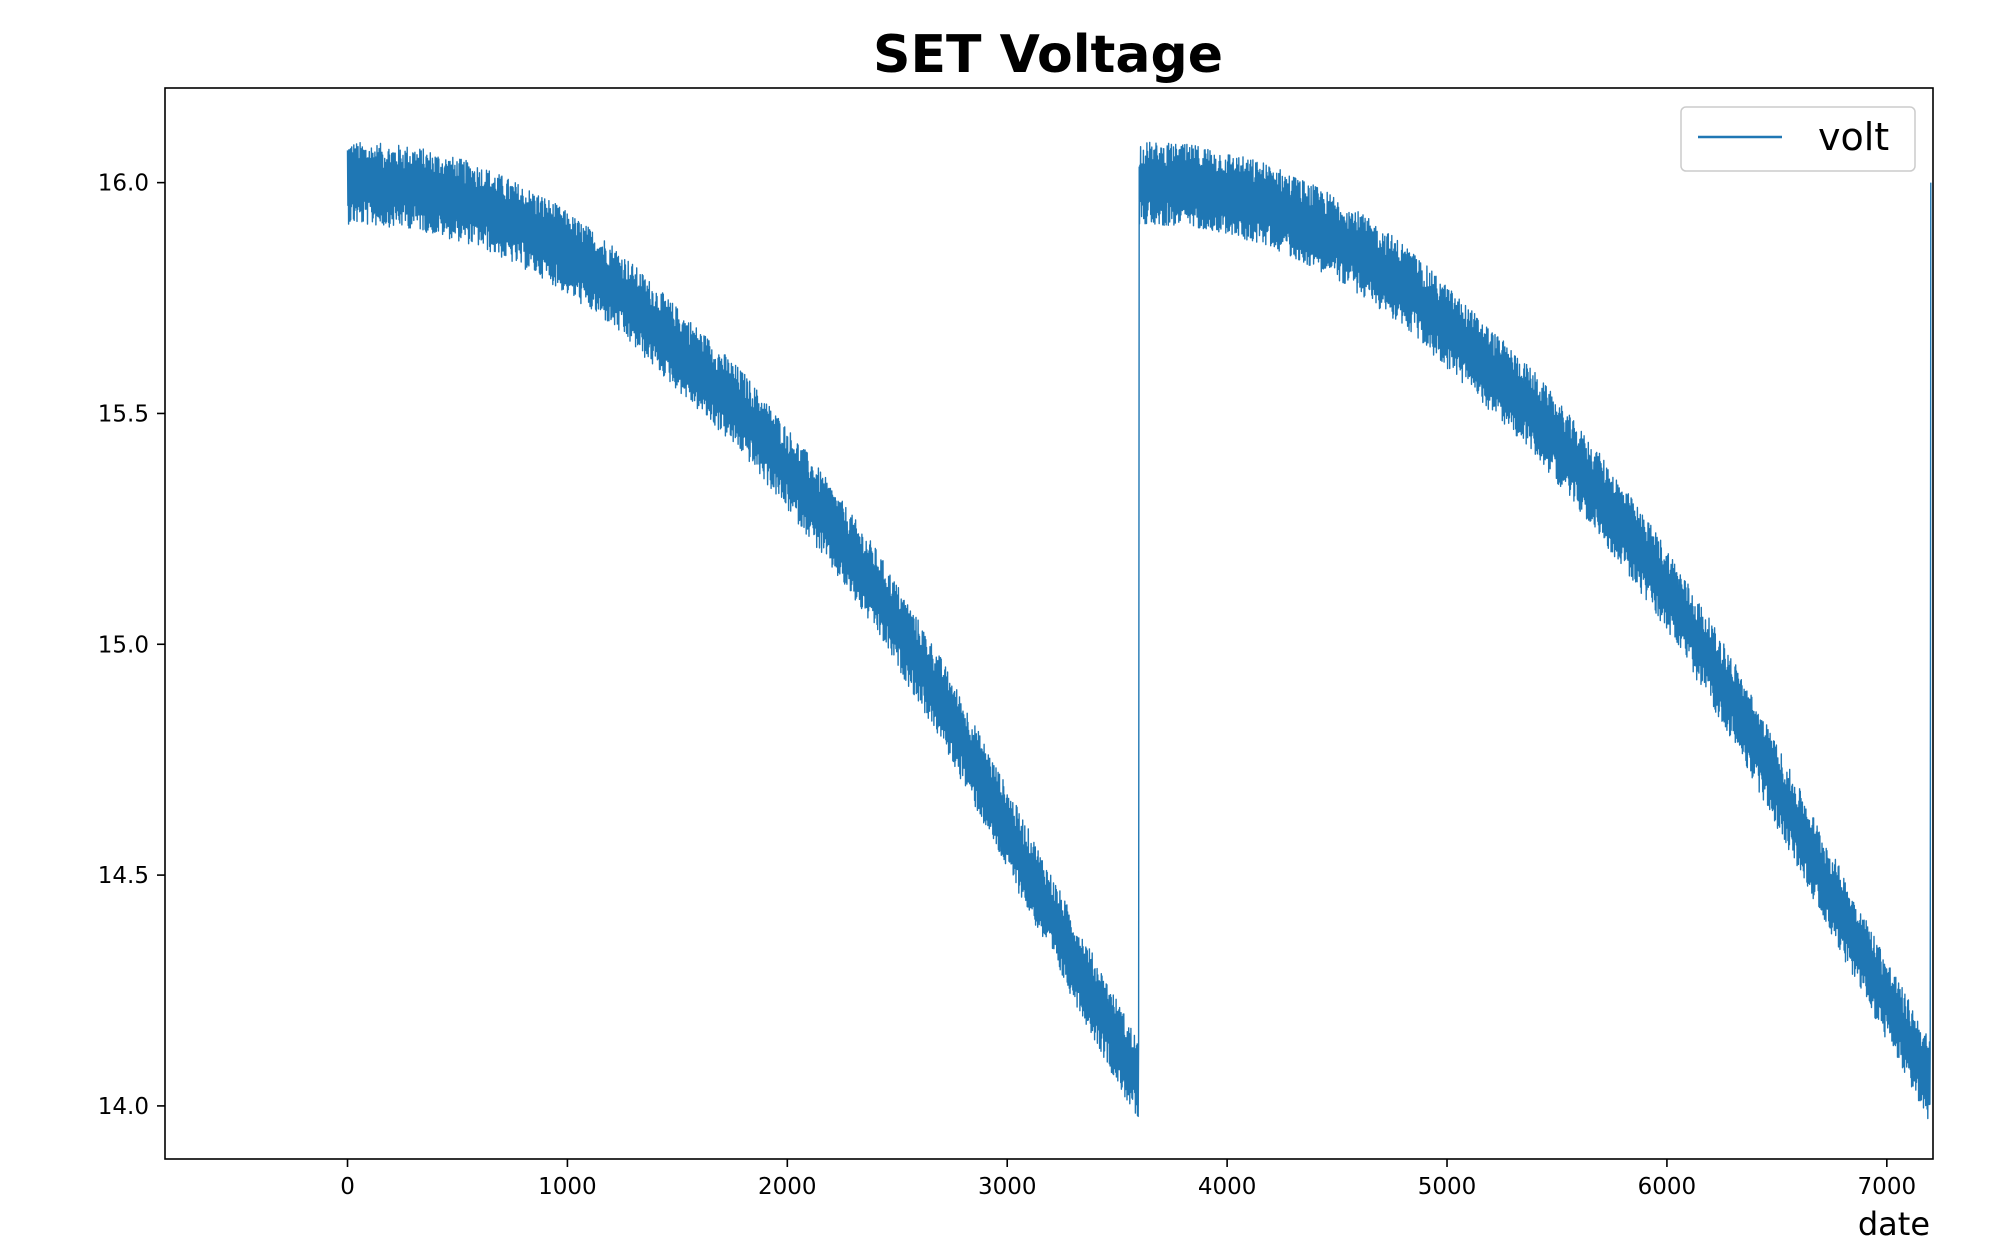 The width and height of the screenshot is (2016, 1244). What do you see at coordinates (1853, 137) in the screenshot?
I see `legend-label-volt: volt` at bounding box center [1853, 137].